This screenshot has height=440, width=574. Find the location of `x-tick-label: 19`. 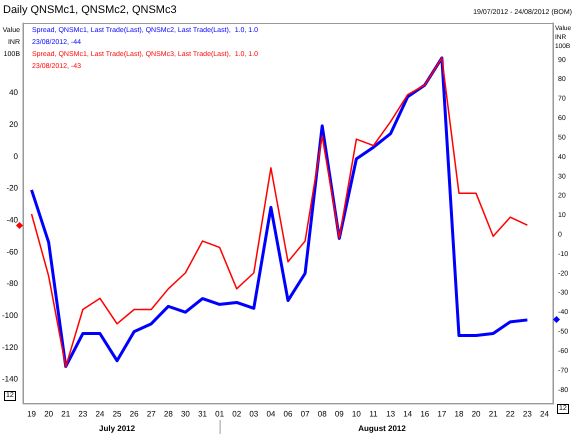

x-tick-label: 19 is located at coordinates (32, 413).